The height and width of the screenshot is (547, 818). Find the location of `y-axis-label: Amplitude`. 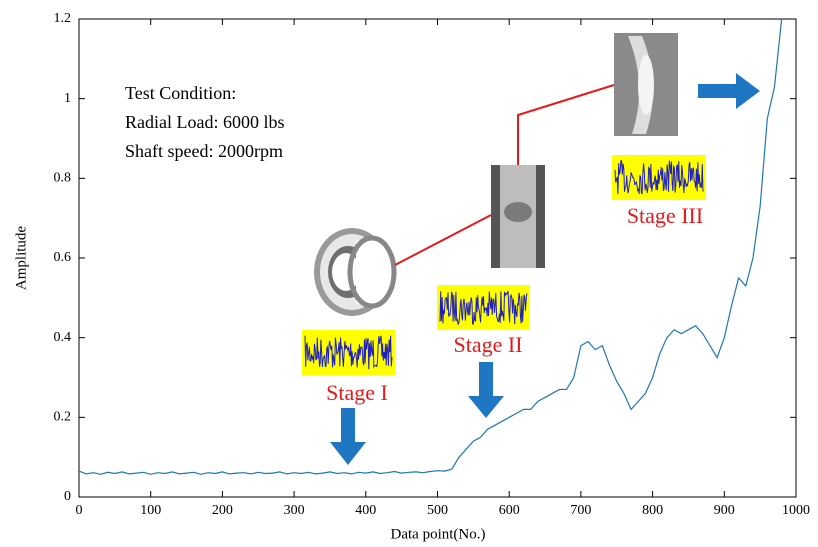

y-axis-label: Amplitude is located at coordinates (21, 258).